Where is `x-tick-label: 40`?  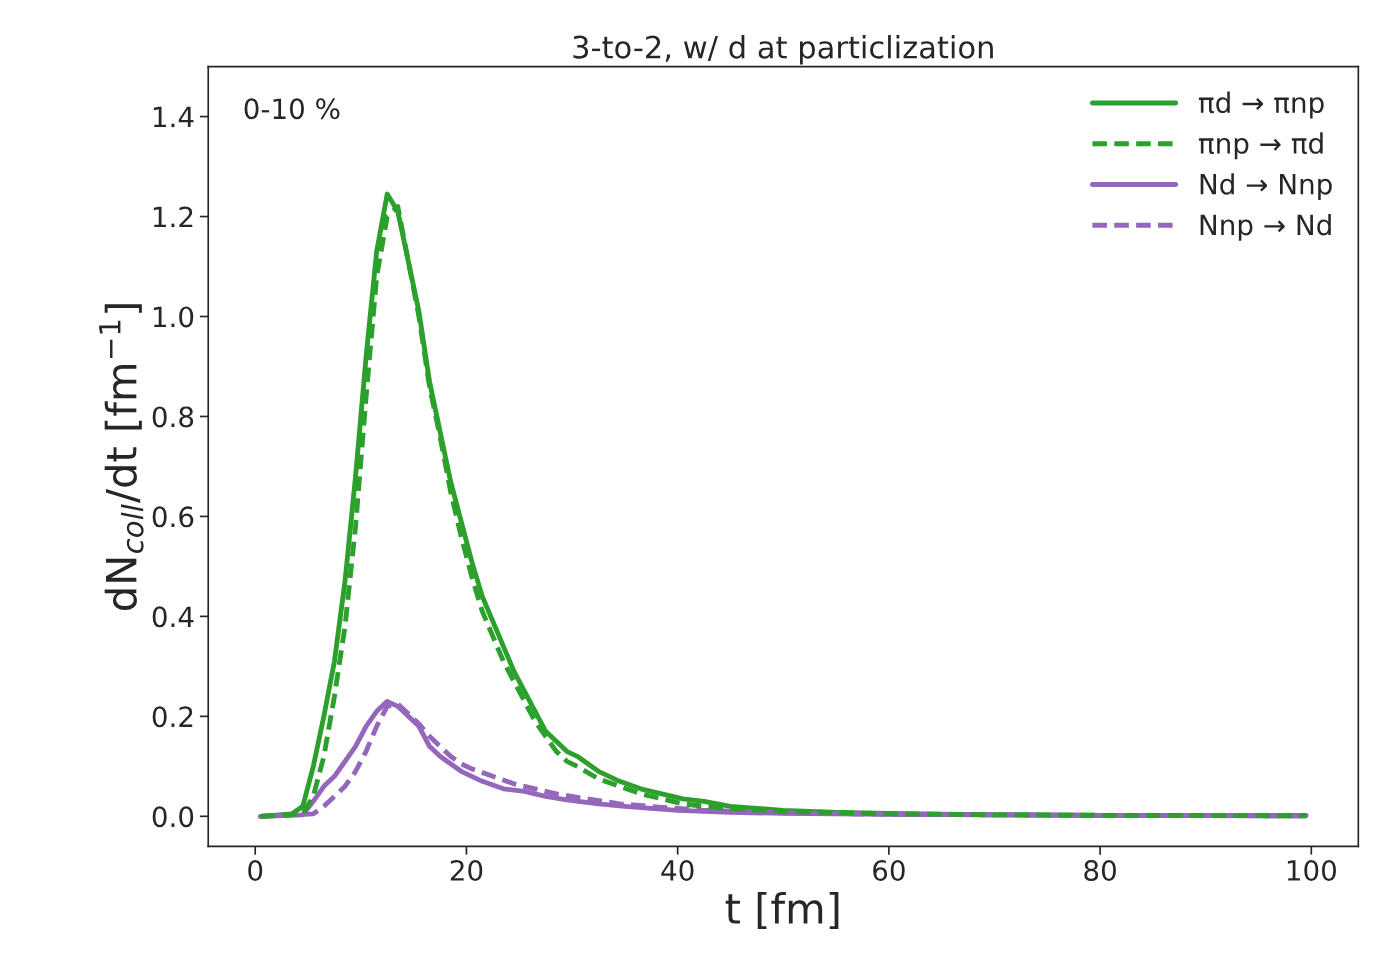
x-tick-label: 40 is located at coordinates (677, 870).